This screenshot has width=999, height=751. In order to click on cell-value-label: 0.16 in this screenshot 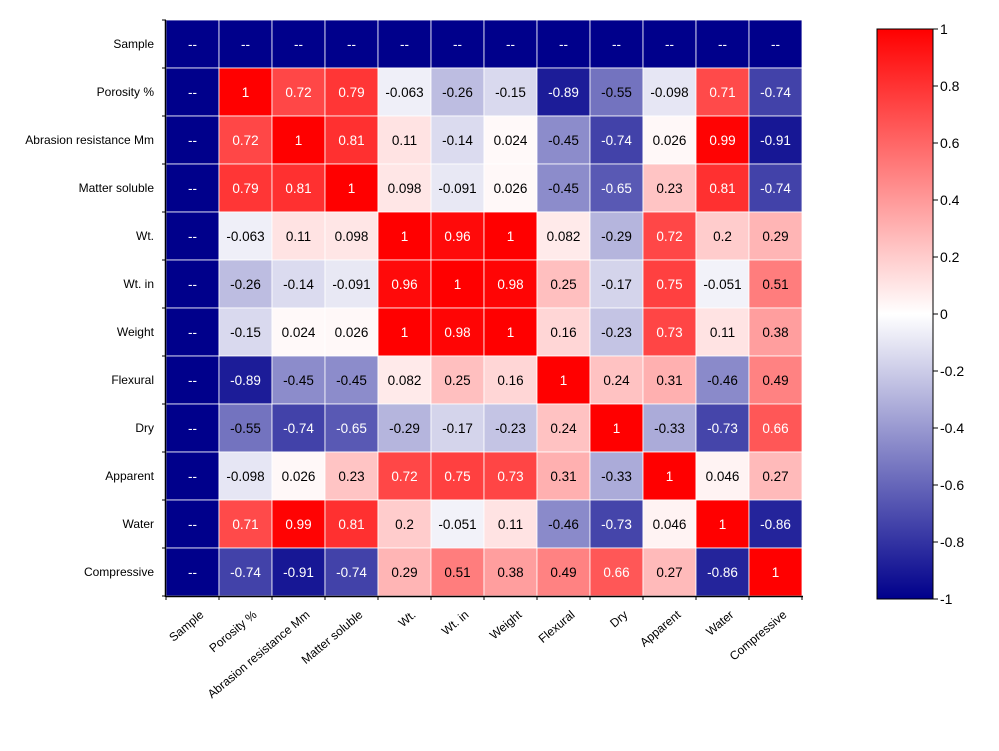, I will do `click(510, 380)`.